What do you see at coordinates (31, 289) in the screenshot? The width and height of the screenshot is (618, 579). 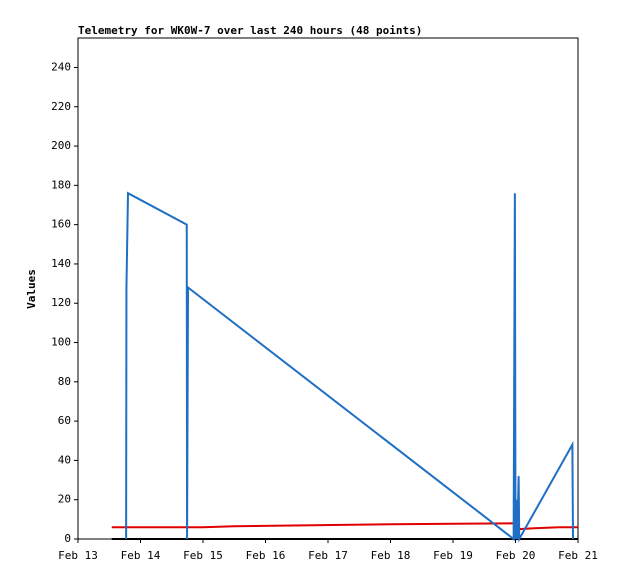 I see `y-axis-label: Values` at bounding box center [31, 289].